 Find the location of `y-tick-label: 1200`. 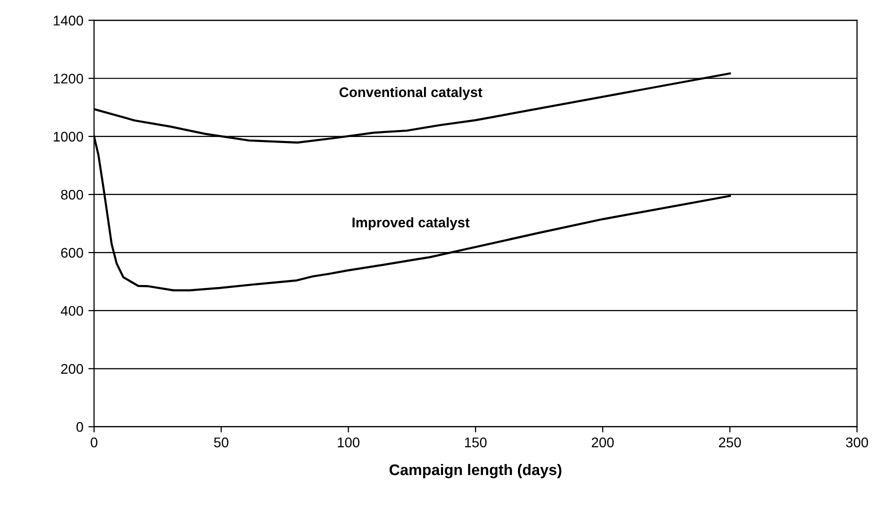

y-tick-label: 1200 is located at coordinates (69, 79).